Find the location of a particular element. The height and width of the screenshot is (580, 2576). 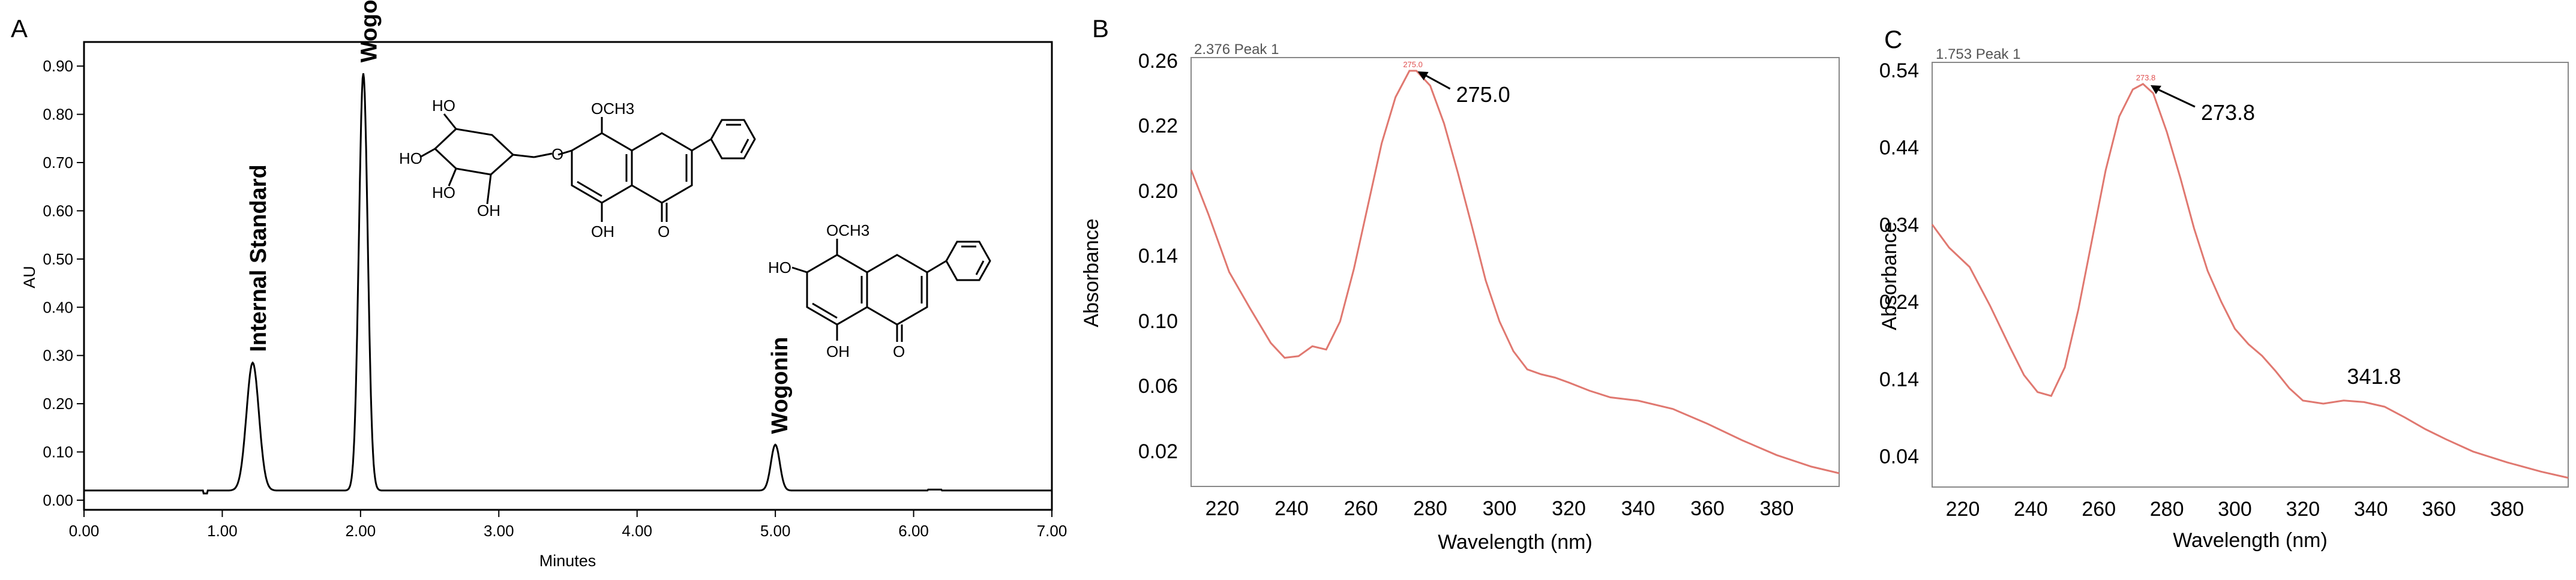

wogonoside-oh-ring: OH is located at coordinates (602, 232).